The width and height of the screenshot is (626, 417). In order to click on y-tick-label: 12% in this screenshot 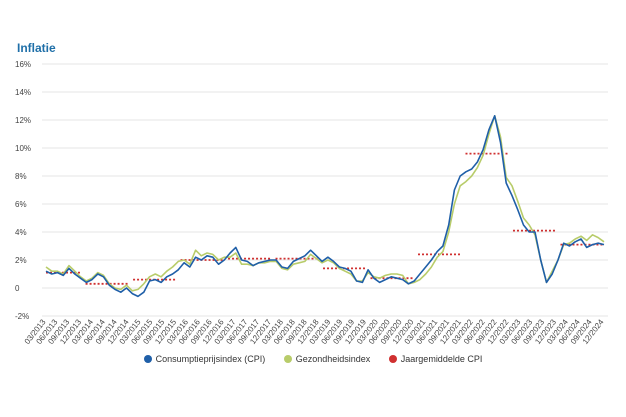, I will do `click(23, 120)`.